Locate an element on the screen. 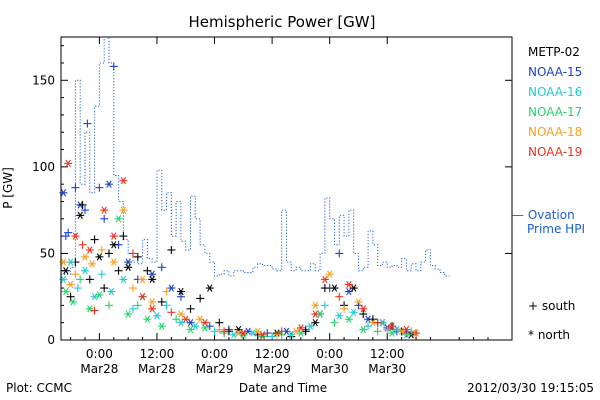  legend-ovation-prime-hpi: — Ovation Prime HPI is located at coordinates (548, 222).